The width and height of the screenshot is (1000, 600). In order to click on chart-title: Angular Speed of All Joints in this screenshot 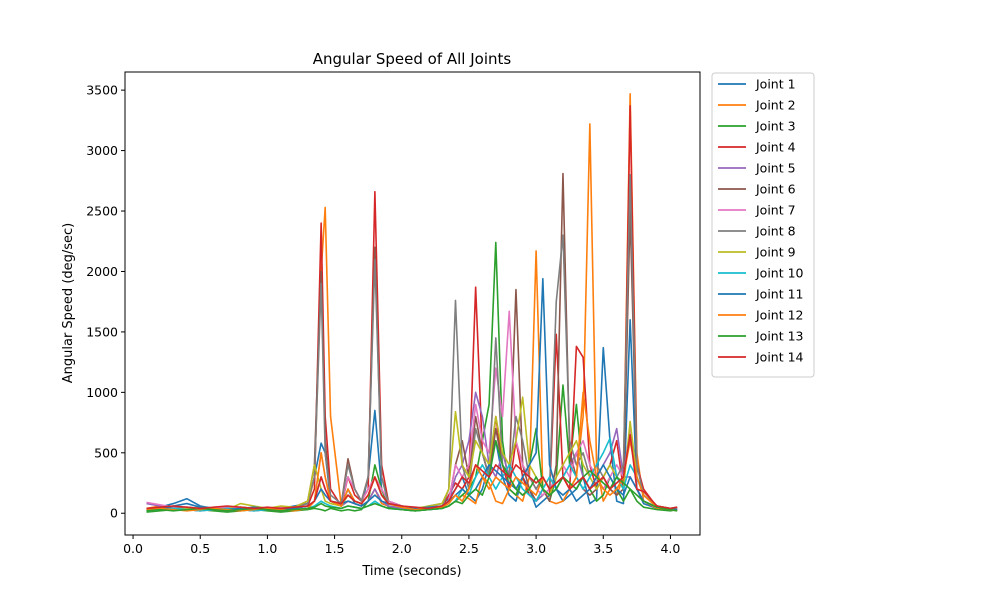, I will do `click(412, 59)`.